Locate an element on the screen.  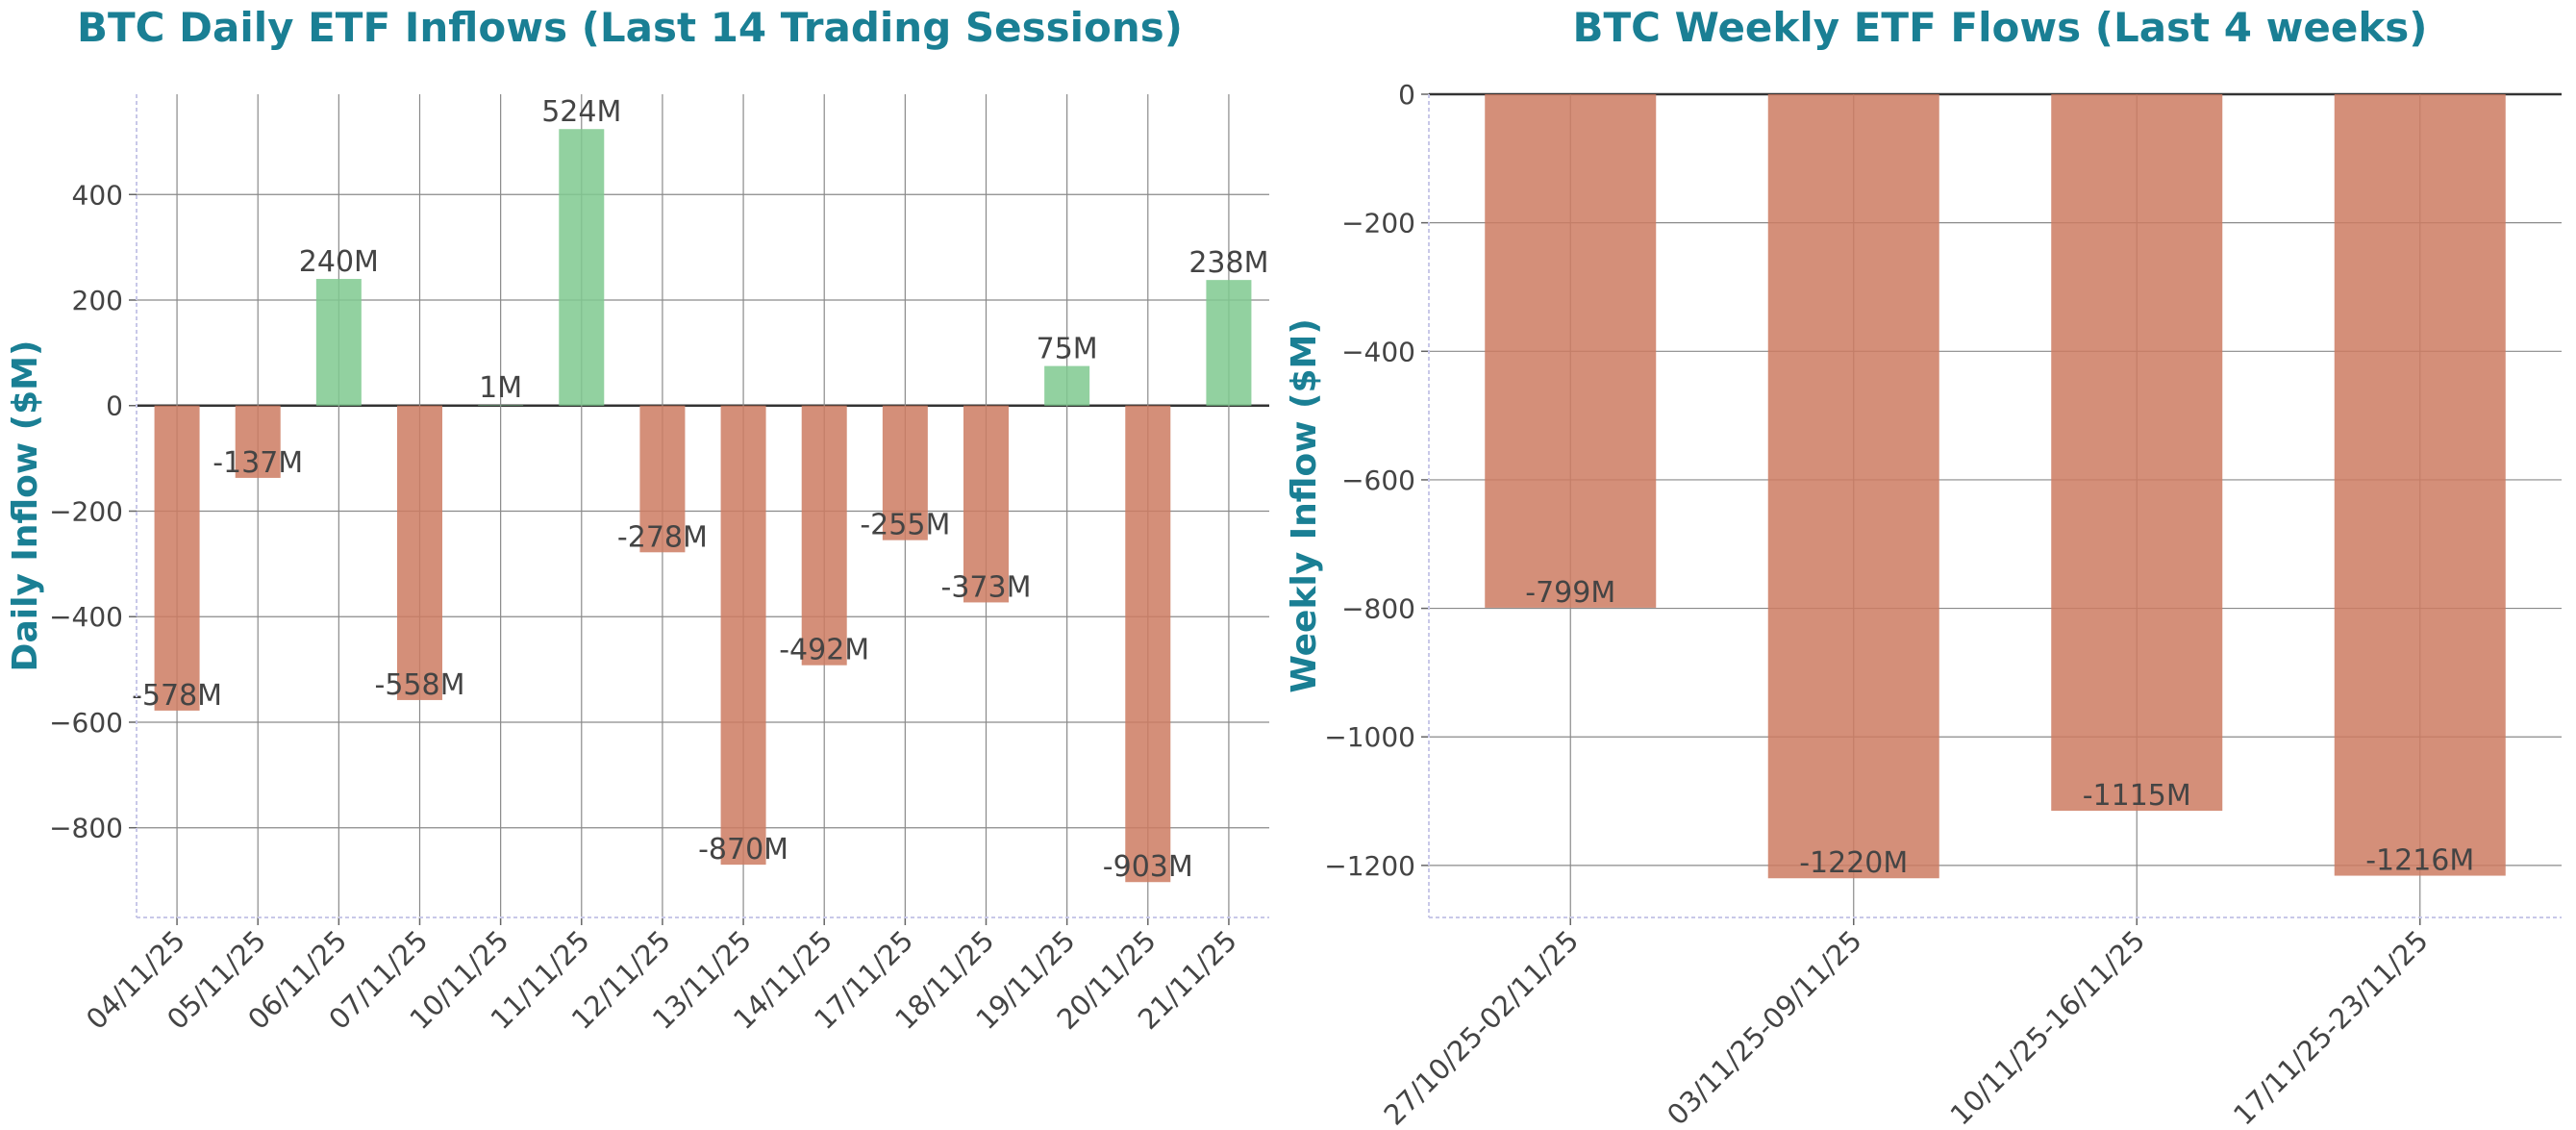
daily-data-label: 75M is located at coordinates (1067, 349).